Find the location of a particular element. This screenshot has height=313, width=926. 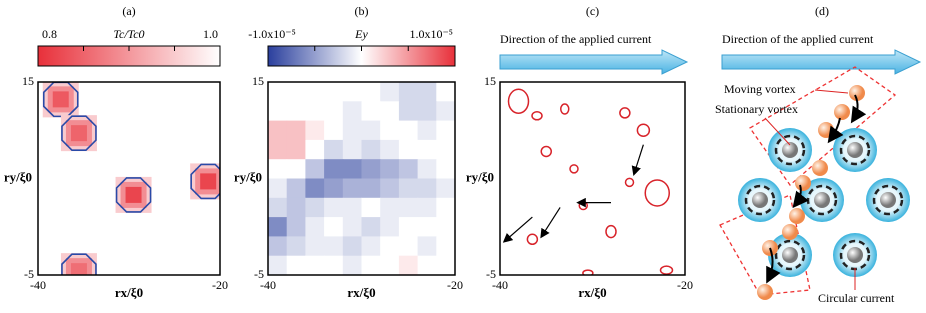

colorbar-tick-label: 1.0x10⁻⁵ is located at coordinates (431, 34).